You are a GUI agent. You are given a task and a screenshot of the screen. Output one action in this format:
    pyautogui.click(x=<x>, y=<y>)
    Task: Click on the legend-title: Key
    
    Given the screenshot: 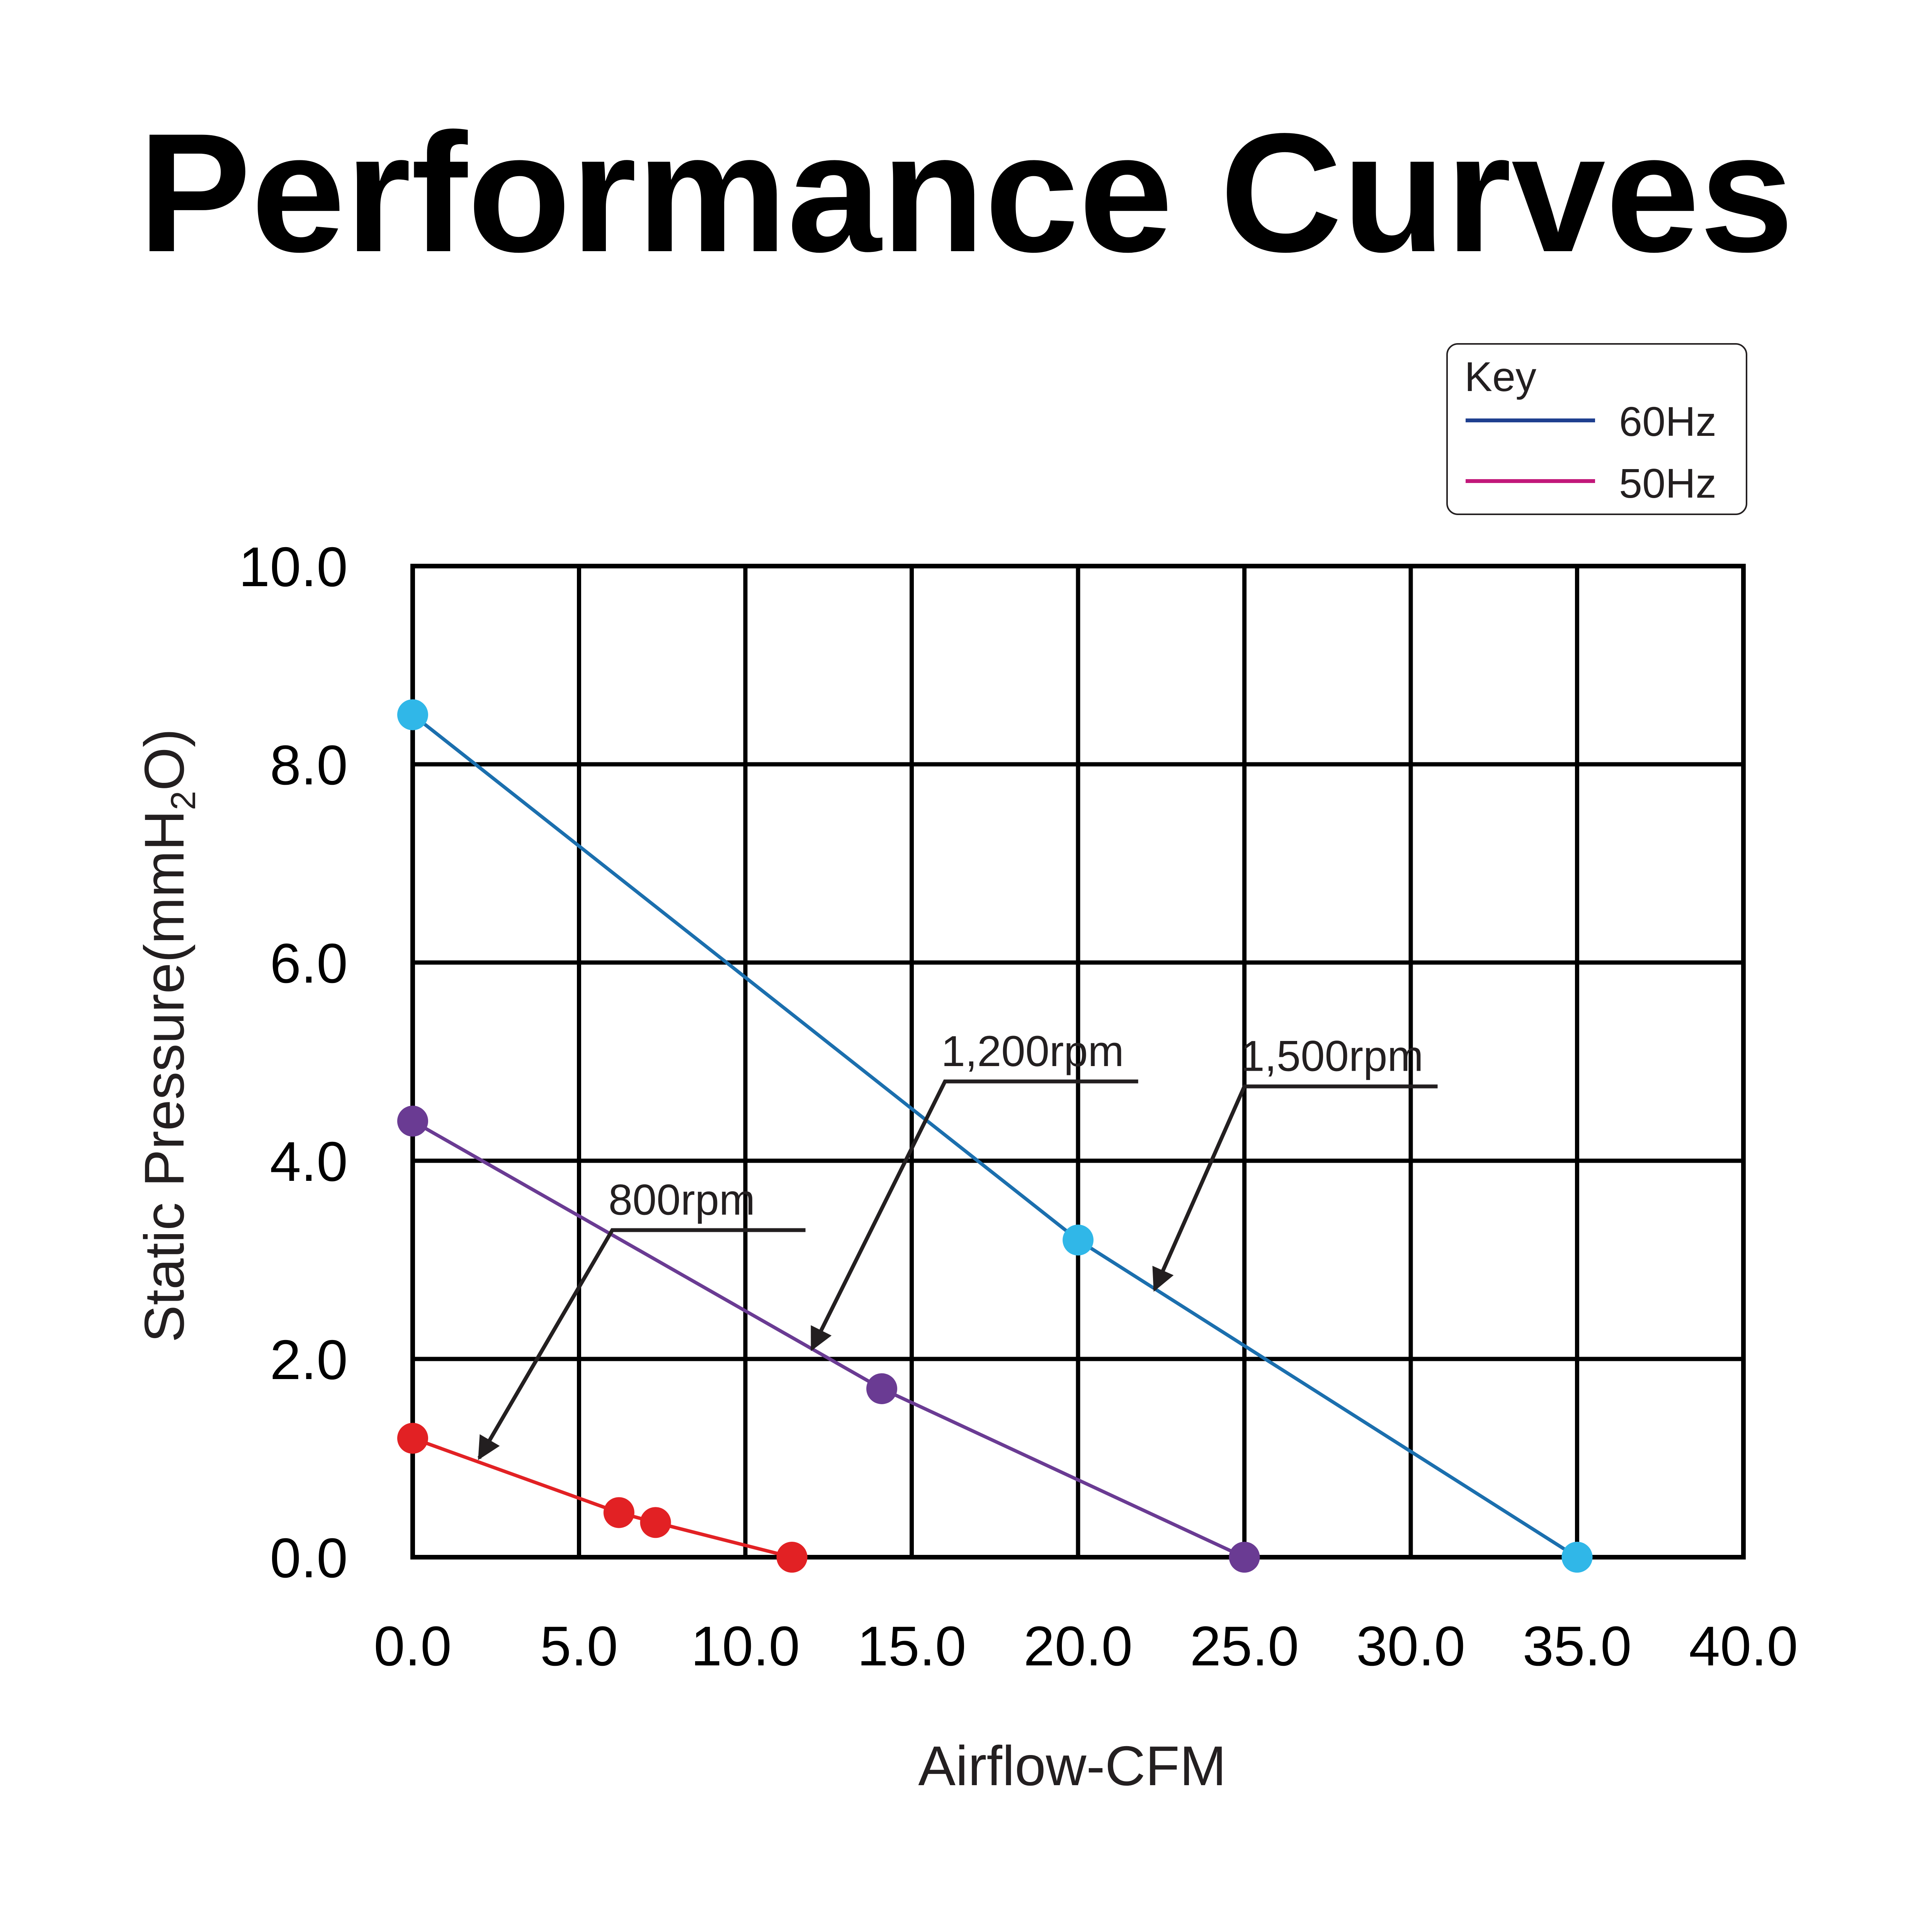 What is the action you would take?
    pyautogui.click(x=1500, y=376)
    